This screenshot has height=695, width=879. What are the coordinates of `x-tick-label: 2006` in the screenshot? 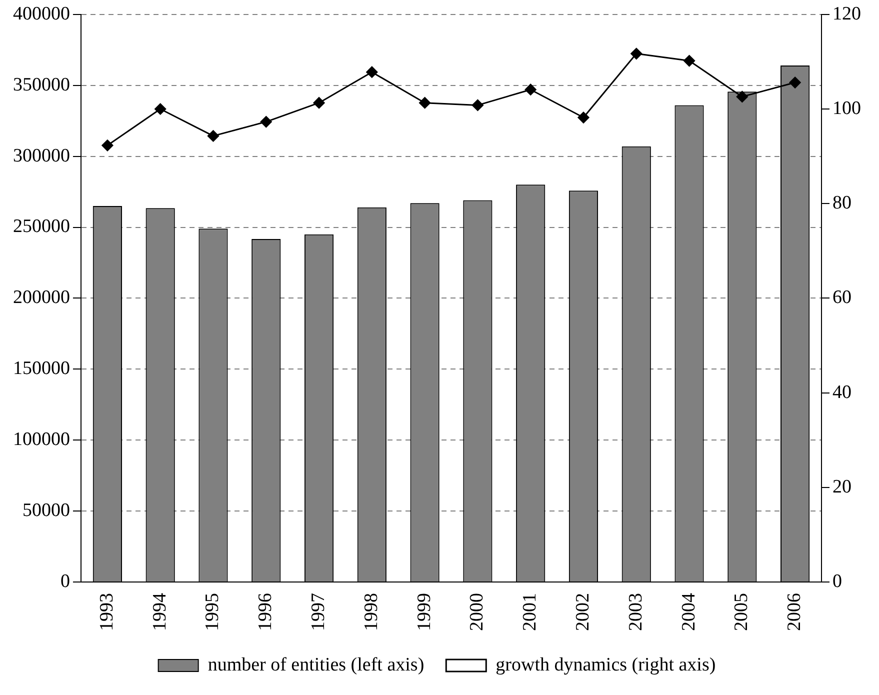 It's located at (795, 612).